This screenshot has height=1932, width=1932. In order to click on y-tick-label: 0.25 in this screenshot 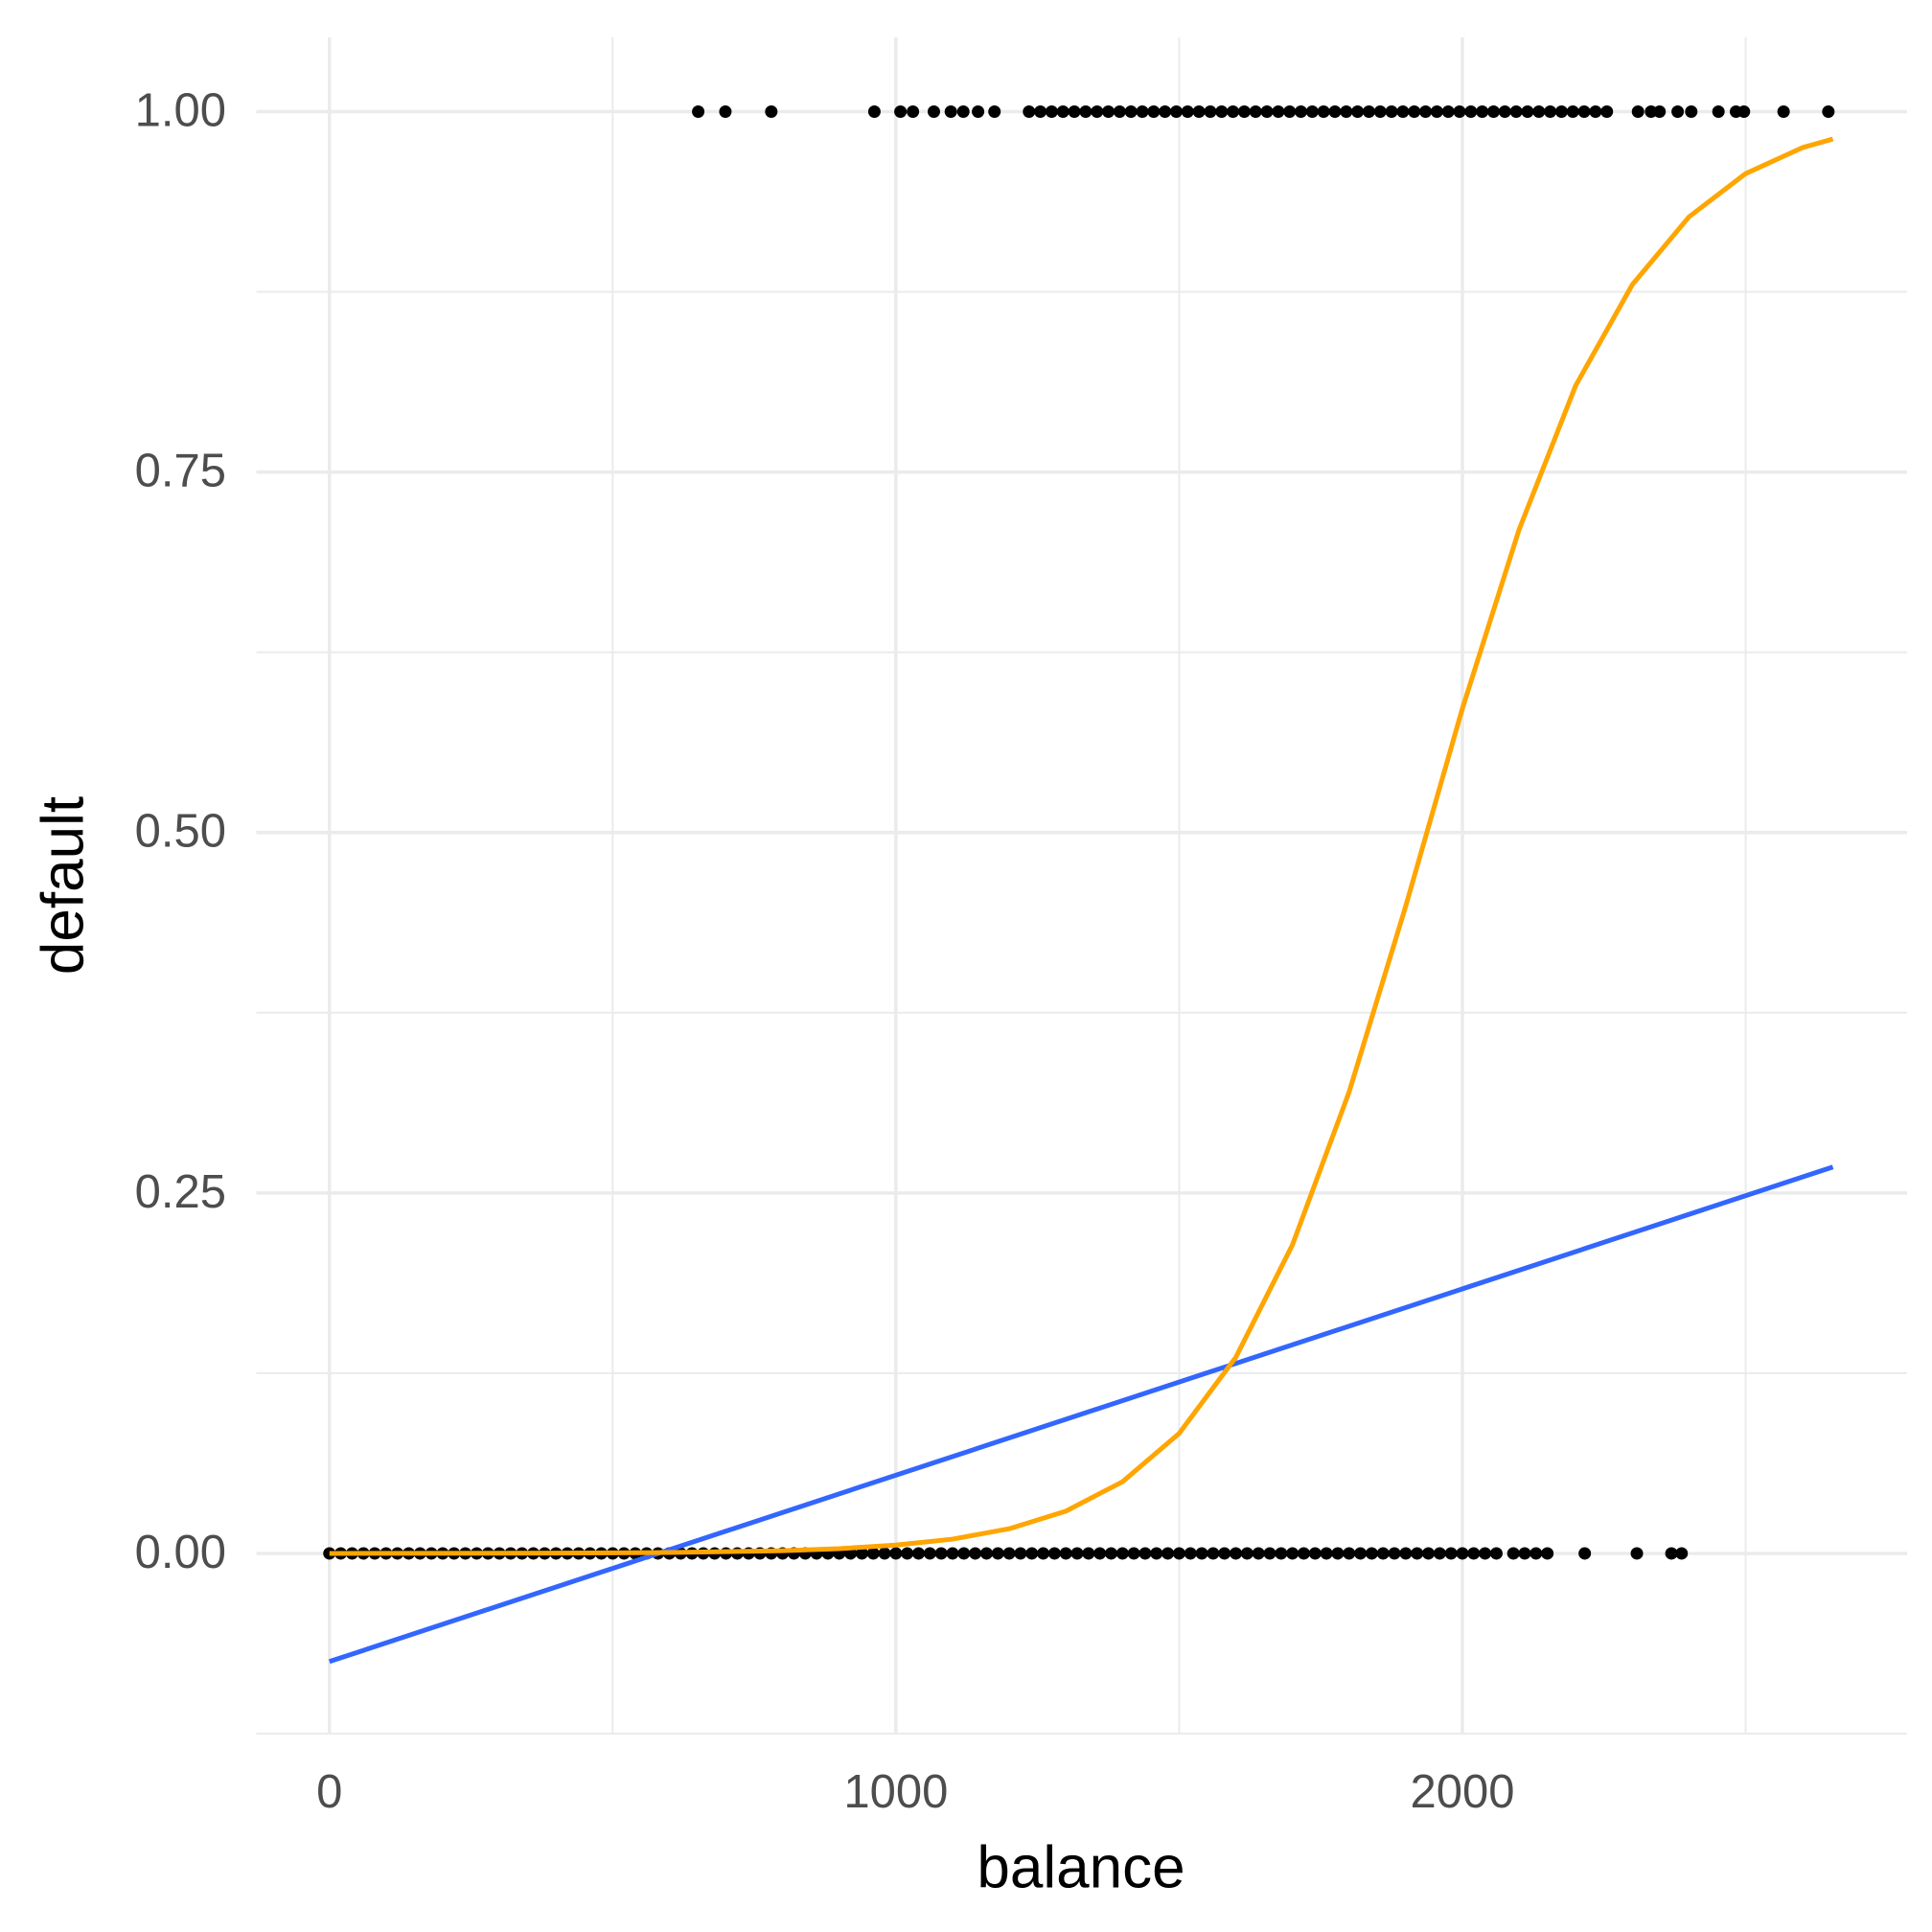, I will do `click(181, 1192)`.